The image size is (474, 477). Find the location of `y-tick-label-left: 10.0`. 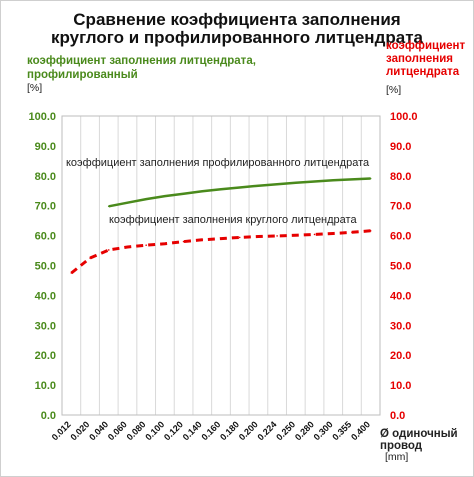

y-tick-label-left: 10.0 is located at coordinates (45, 386).